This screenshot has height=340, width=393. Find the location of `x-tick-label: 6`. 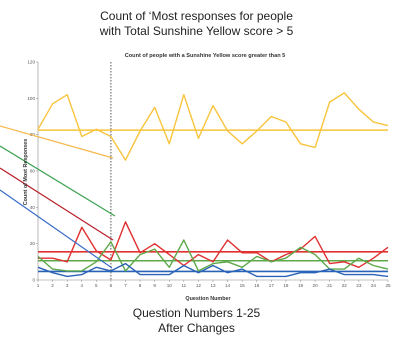

x-tick-label: 6 is located at coordinates (111, 285).